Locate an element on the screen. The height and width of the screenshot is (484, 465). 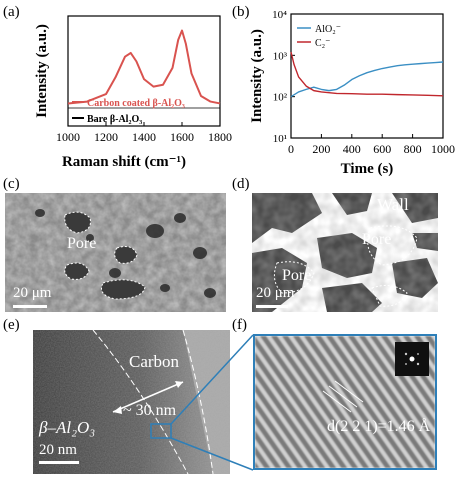
tem-image-e: Carbon ~ 30 nm β–Al₂O₃ 20 nm is located at coordinates (131, 402).